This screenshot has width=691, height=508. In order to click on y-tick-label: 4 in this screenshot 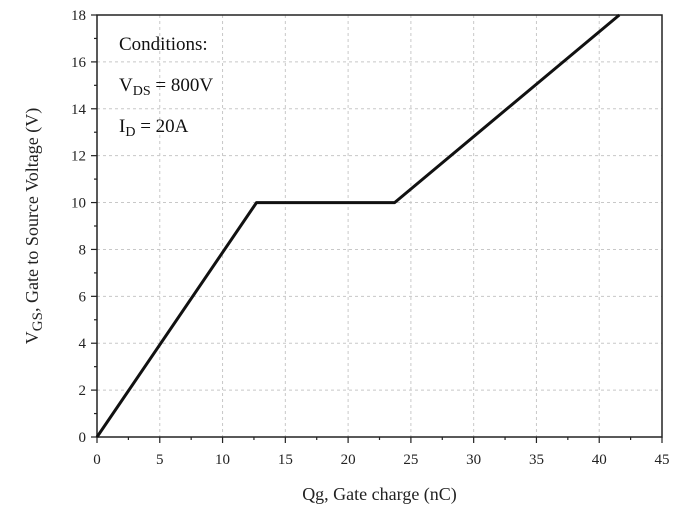, I will do `click(83, 344)`.